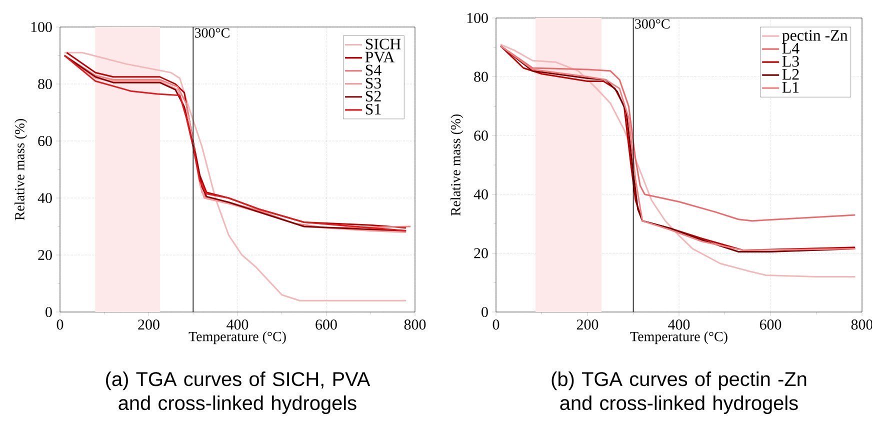 The width and height of the screenshot is (872, 430). I want to click on legend-label: L3, so click(790, 61).